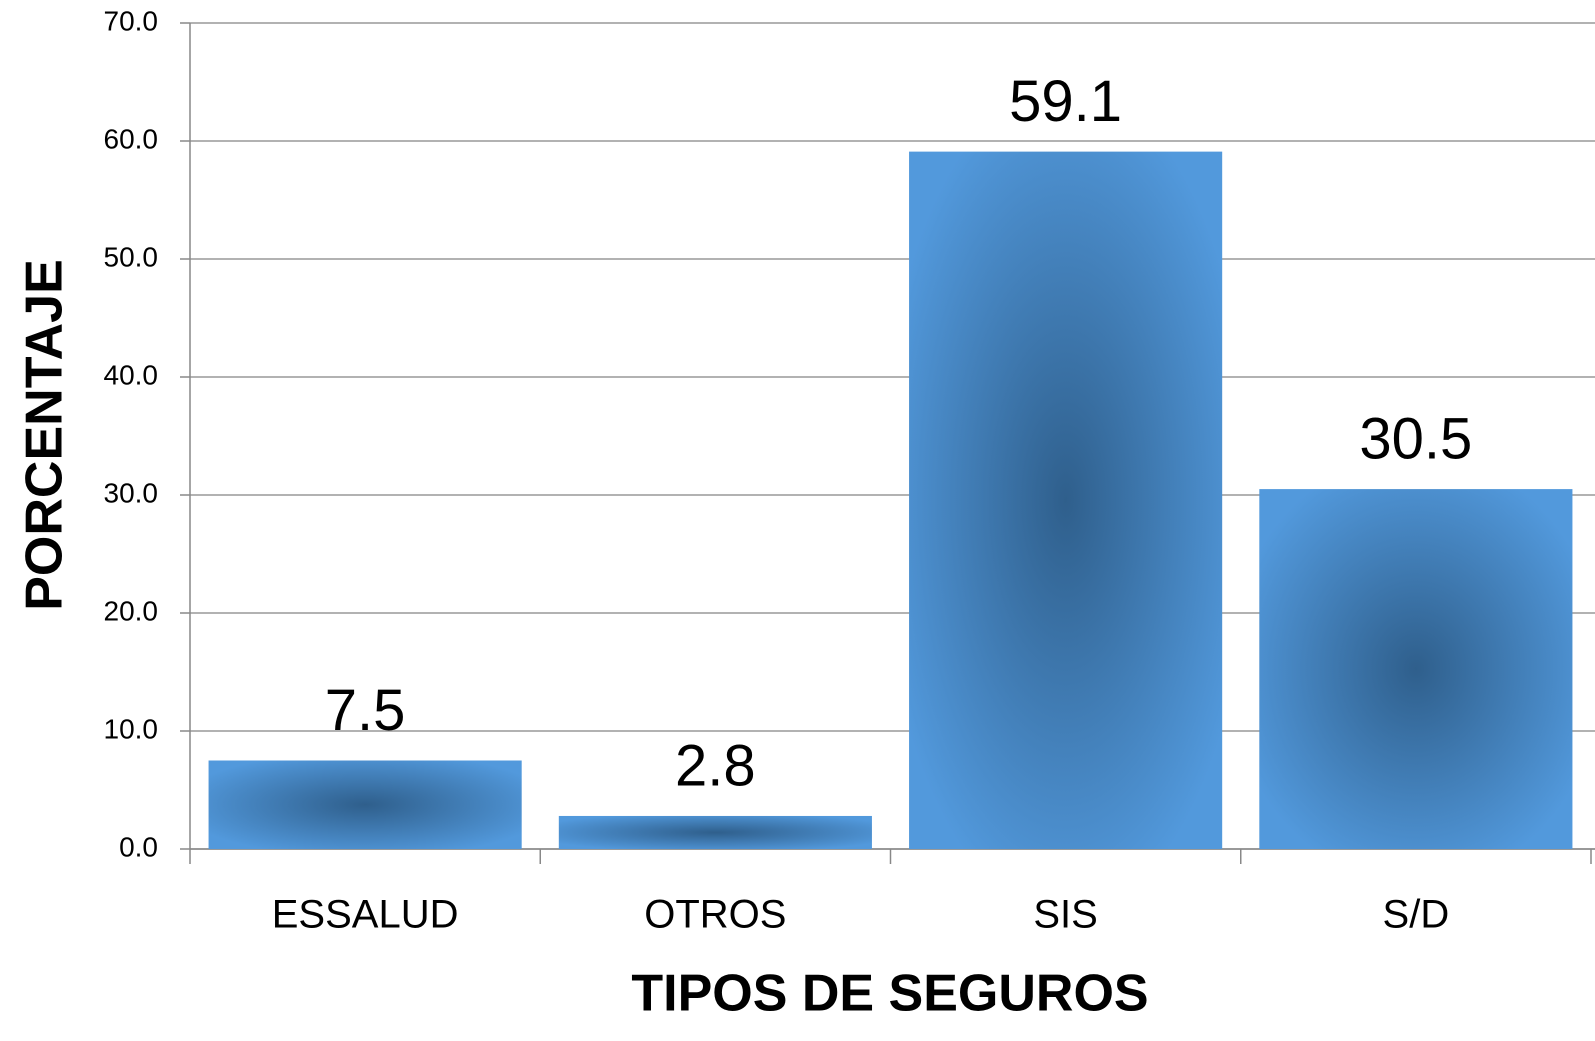  Describe the element at coordinates (45, 435) in the screenshot. I see `y-axis-title: PORCENTAJE` at that location.